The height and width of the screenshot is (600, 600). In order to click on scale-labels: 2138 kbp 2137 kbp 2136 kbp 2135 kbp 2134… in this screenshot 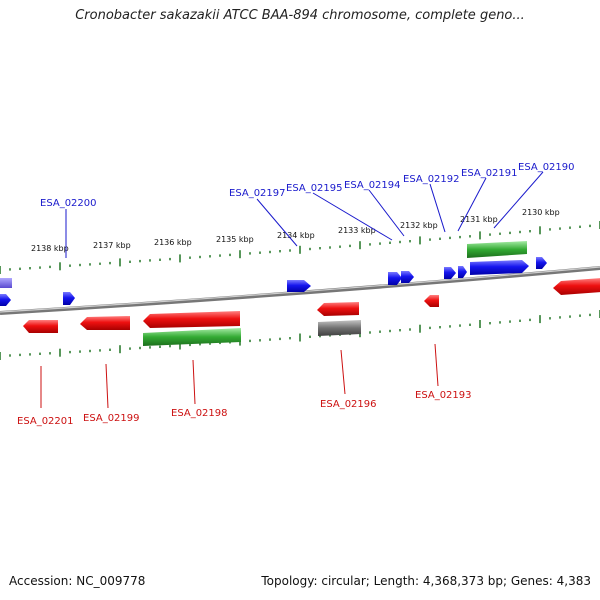, I will do `click(295, 230)`.